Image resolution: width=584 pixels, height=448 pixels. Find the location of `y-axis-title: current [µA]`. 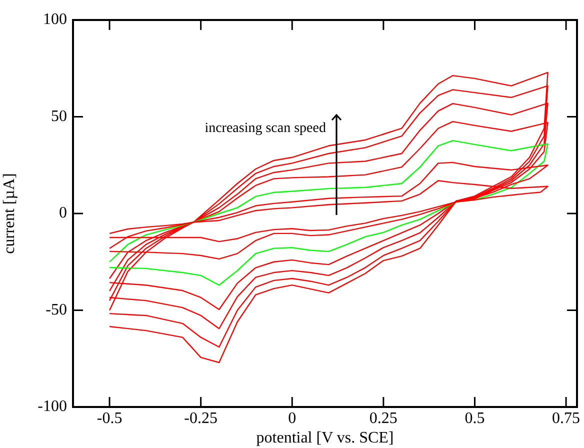

y-axis-title: current [µA] is located at coordinates (9, 213).